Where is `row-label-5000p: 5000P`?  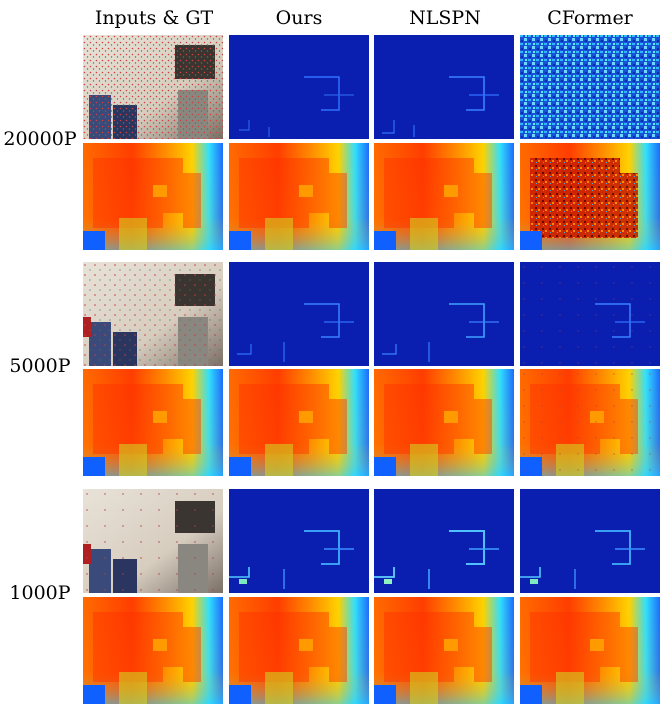 row-label-5000p: 5000P is located at coordinates (40, 366).